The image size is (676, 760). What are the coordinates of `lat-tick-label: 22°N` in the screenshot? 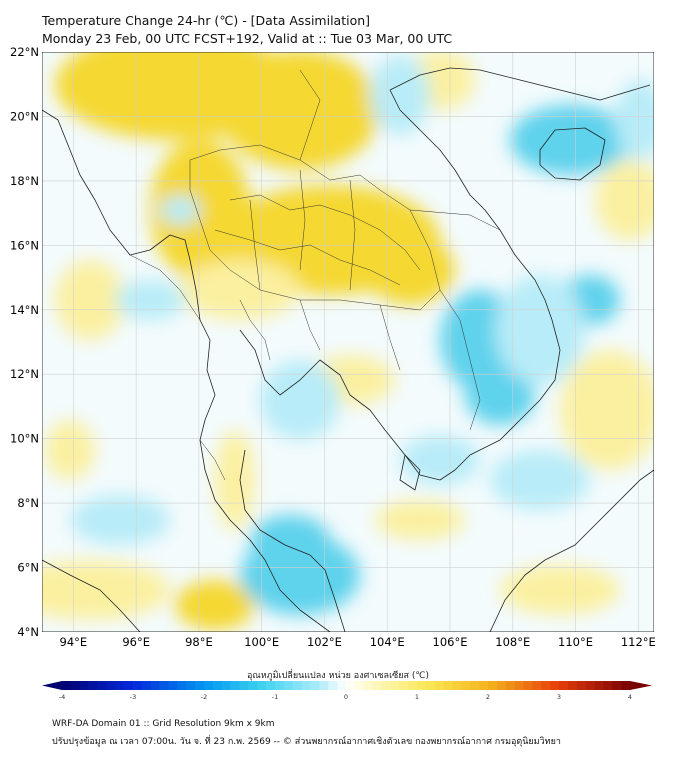 It's located at (24, 52).